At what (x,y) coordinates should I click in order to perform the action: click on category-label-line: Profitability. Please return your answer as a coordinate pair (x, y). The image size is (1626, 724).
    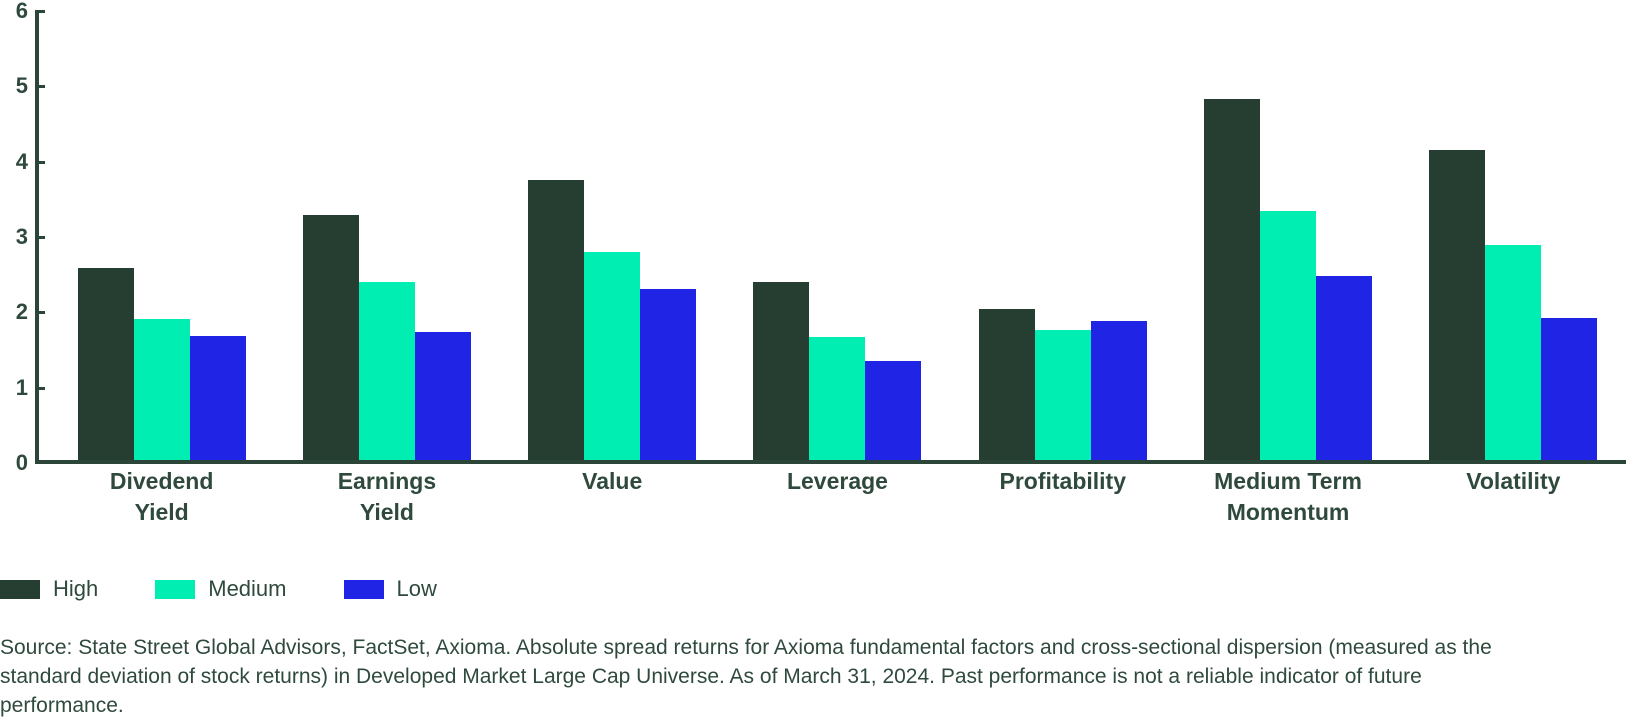
    Looking at the image, I should click on (1063, 481).